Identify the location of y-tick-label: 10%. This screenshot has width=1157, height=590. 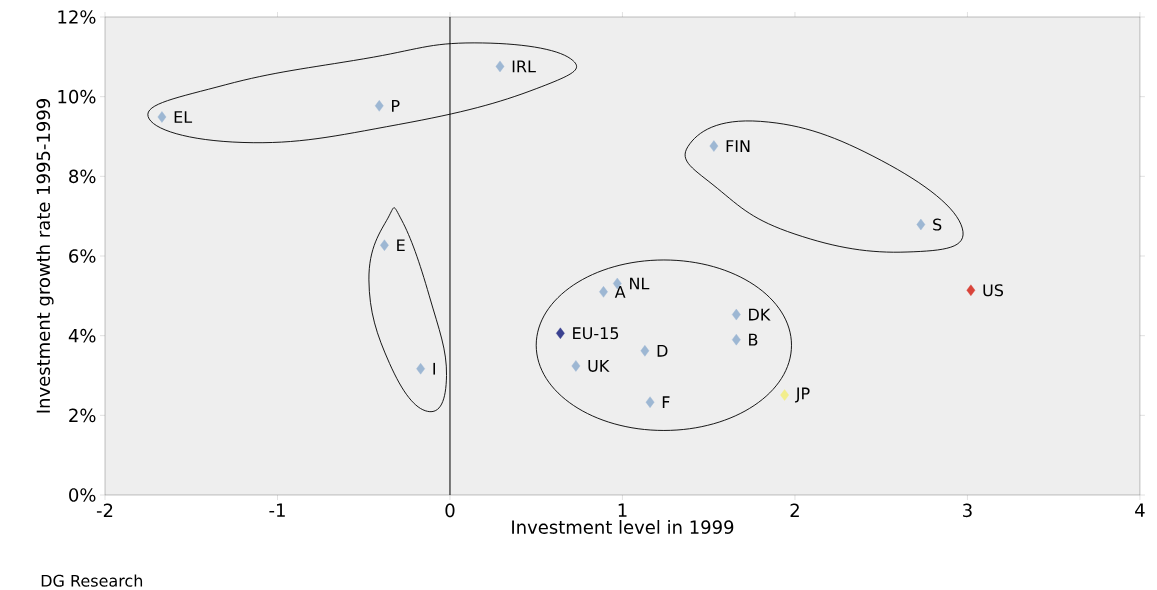
(77, 96).